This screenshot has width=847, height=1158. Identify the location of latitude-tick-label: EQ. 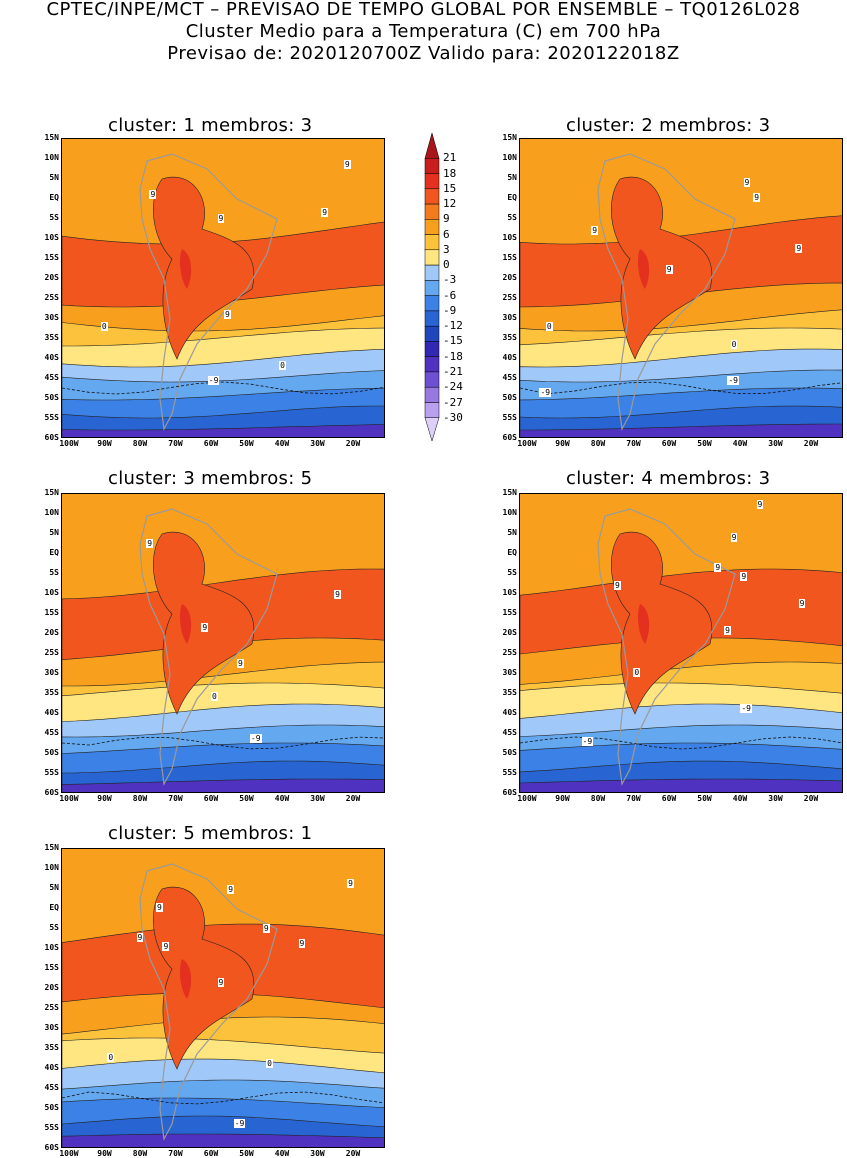
(54, 552).